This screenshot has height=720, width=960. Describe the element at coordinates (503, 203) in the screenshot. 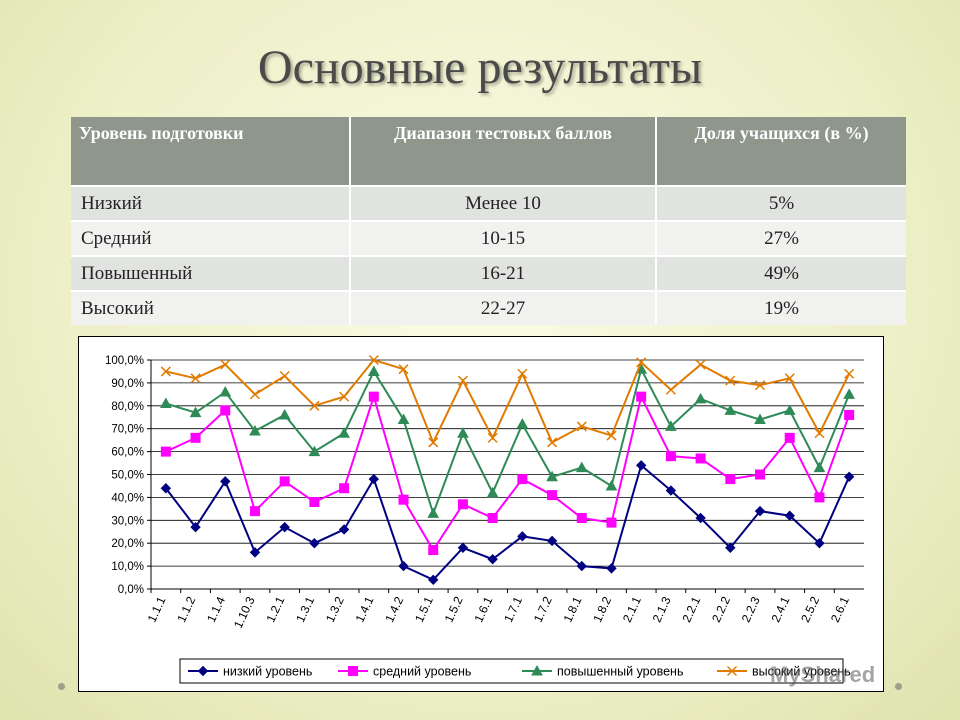

I see `cell-range: Менее 10` at that location.